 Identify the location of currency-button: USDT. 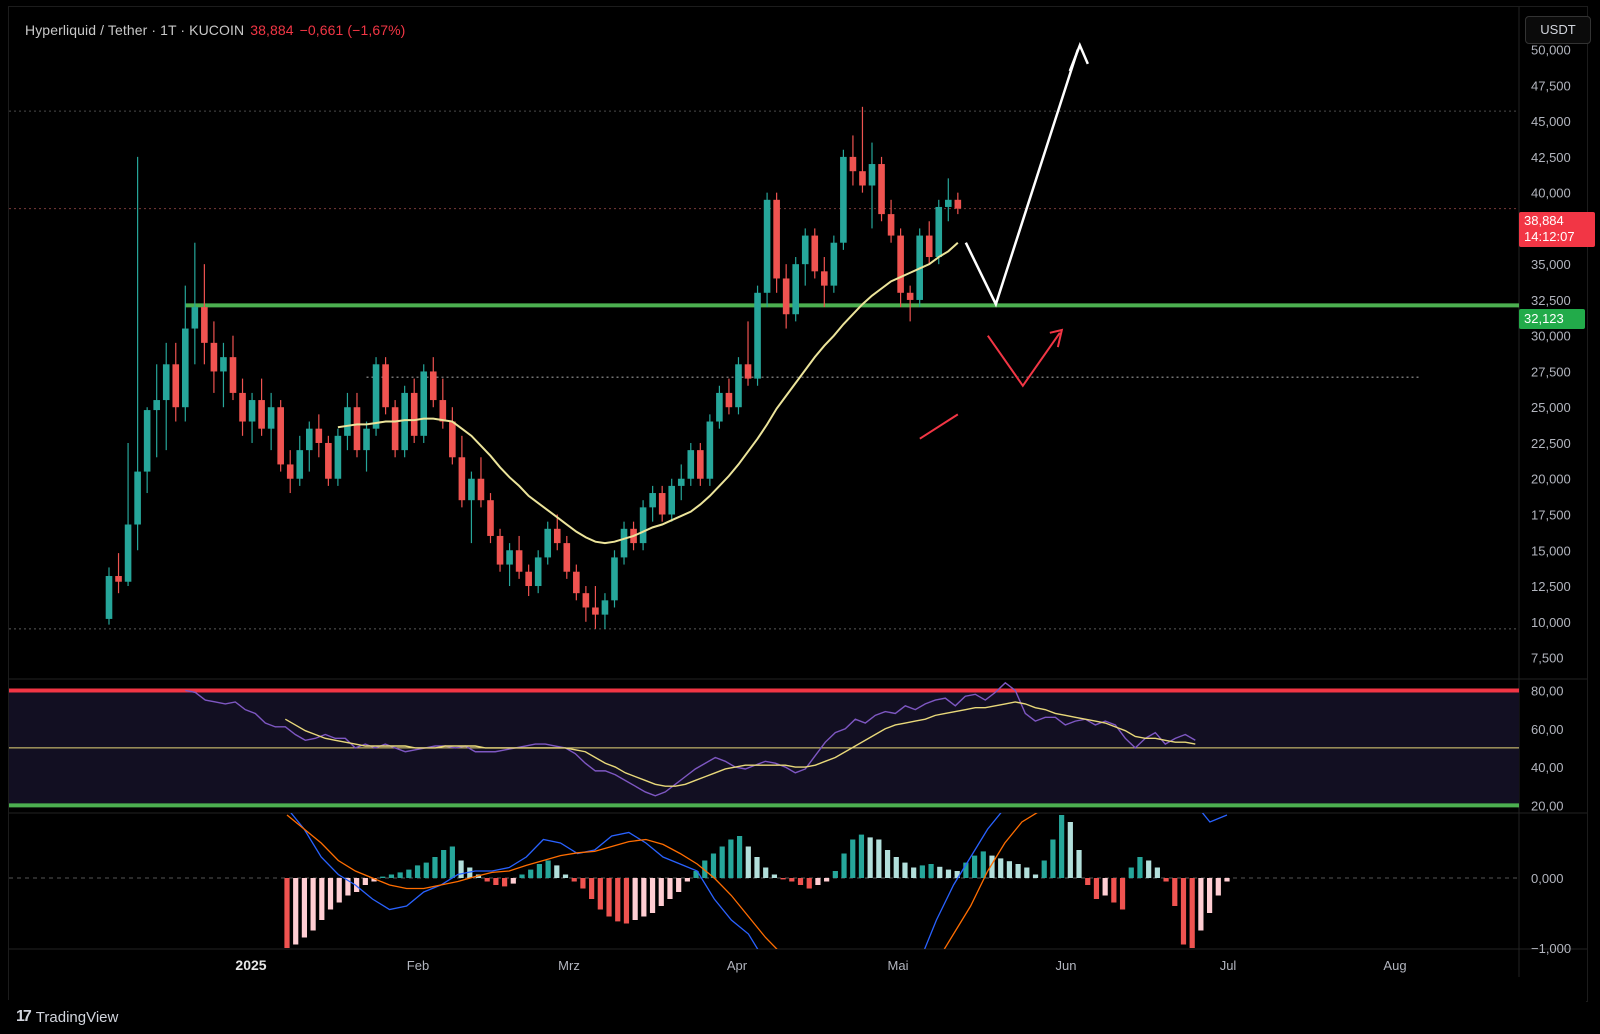
(1558, 30).